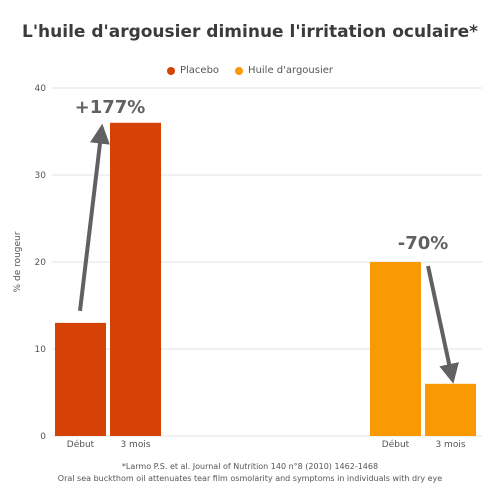 Image resolution: width=500 pixels, height=500 pixels. What do you see at coordinates (18, 261) in the screenshot?
I see `y-axis-label: % de rougeur` at bounding box center [18, 261].